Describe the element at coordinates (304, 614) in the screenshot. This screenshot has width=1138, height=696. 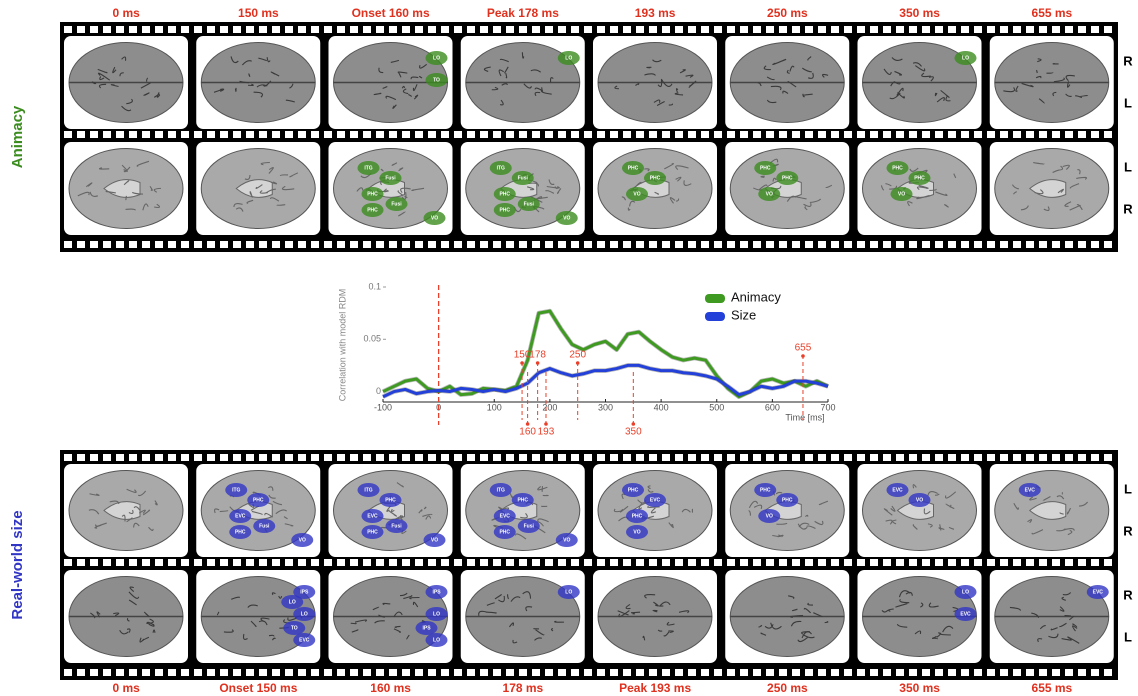
I see `region-label: LO` at that location.